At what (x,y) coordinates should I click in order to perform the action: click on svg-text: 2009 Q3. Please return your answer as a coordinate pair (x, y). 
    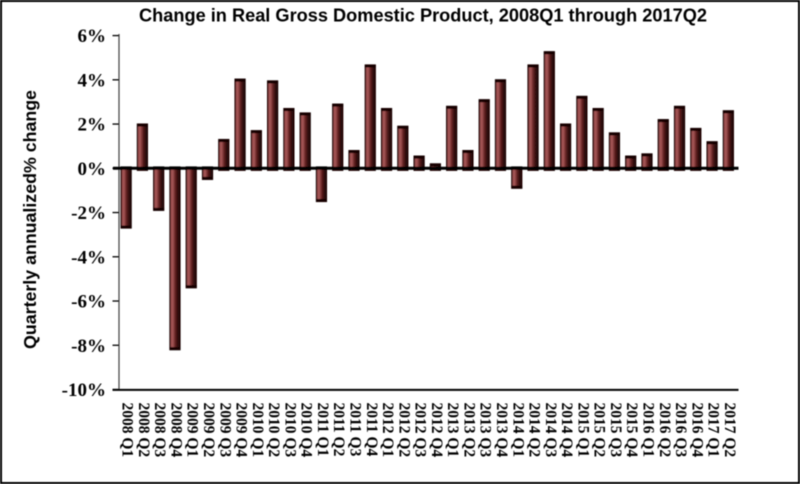
    Looking at the image, I should click on (224, 430).